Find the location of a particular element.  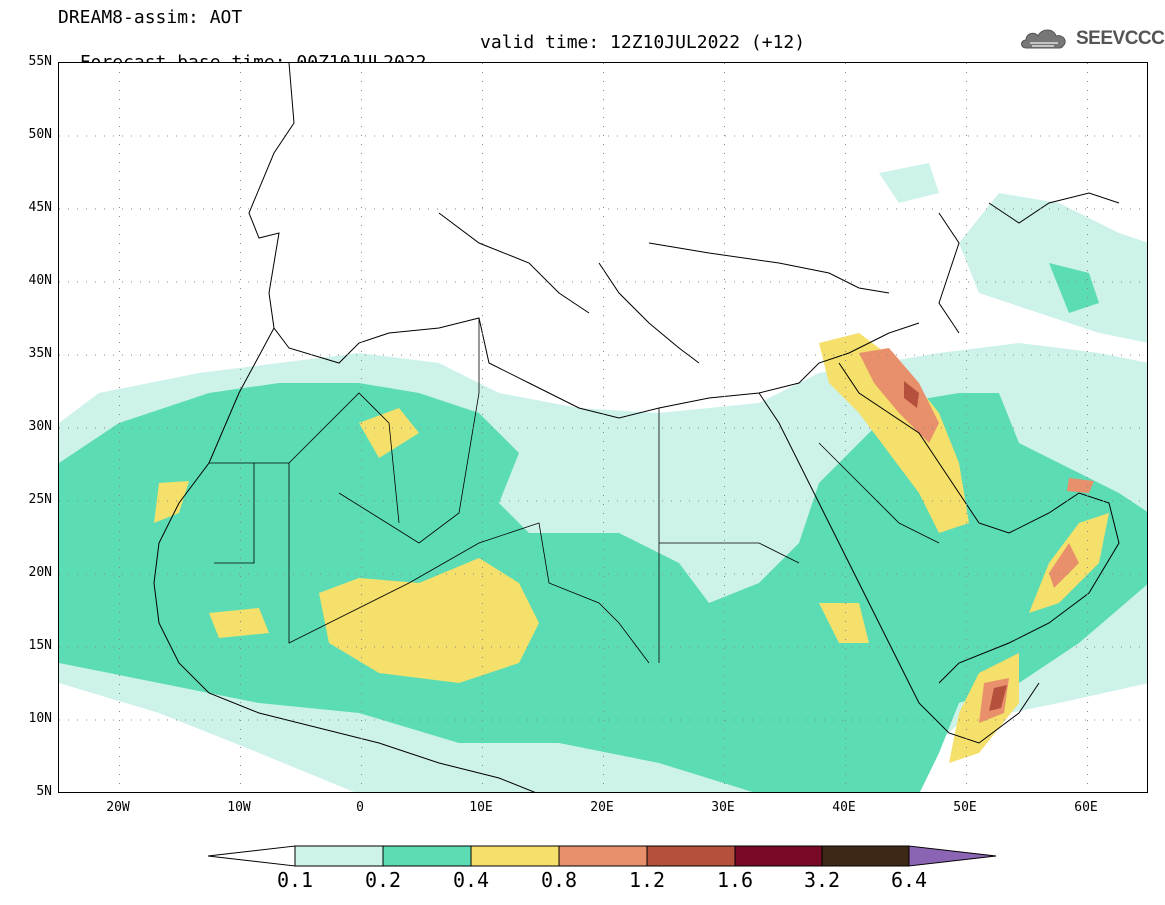

colorbar-above-triangle is located at coordinates (952, 856).